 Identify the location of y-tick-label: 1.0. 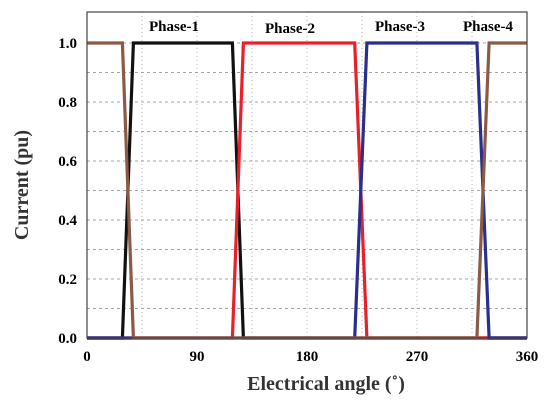
(67, 44).